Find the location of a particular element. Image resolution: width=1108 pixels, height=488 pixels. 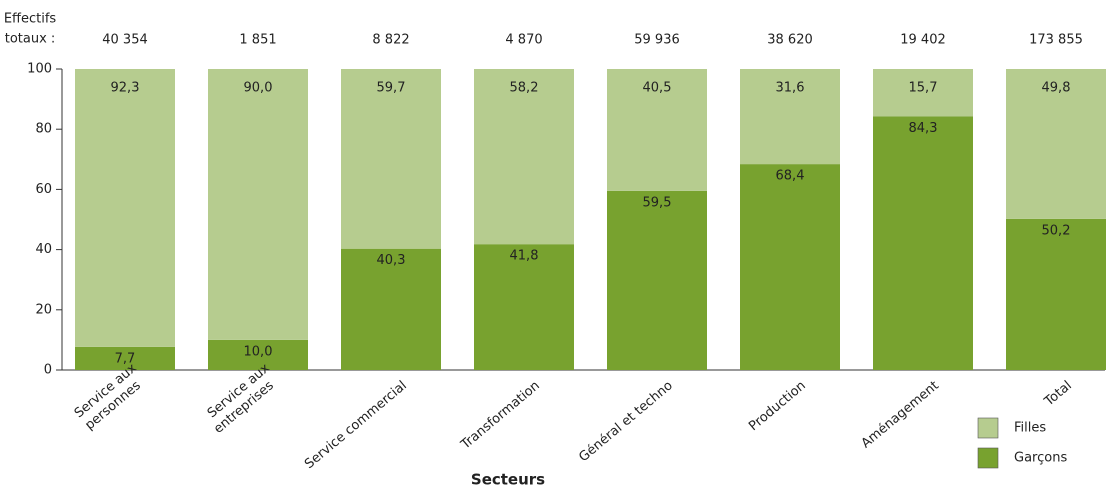

x-tick-label-group: Aménagement is located at coordinates (900, 414).